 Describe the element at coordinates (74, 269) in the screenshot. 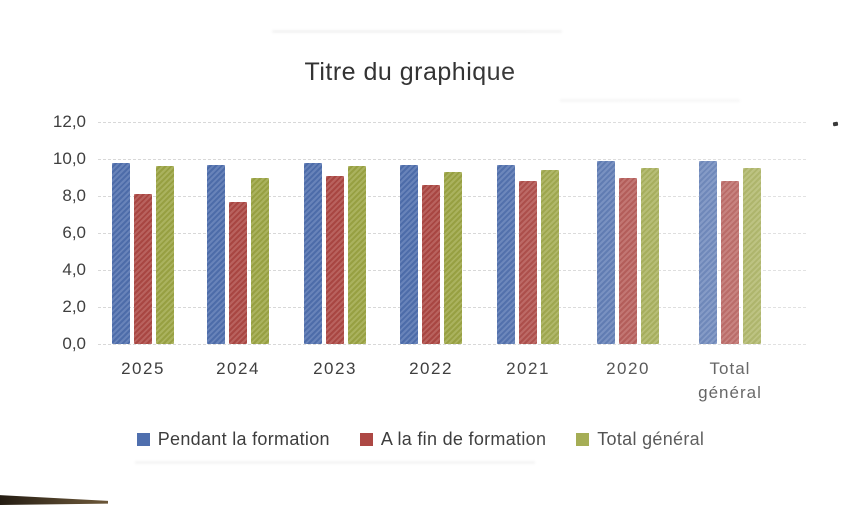

I see `y-axis-label: 4,0` at that location.